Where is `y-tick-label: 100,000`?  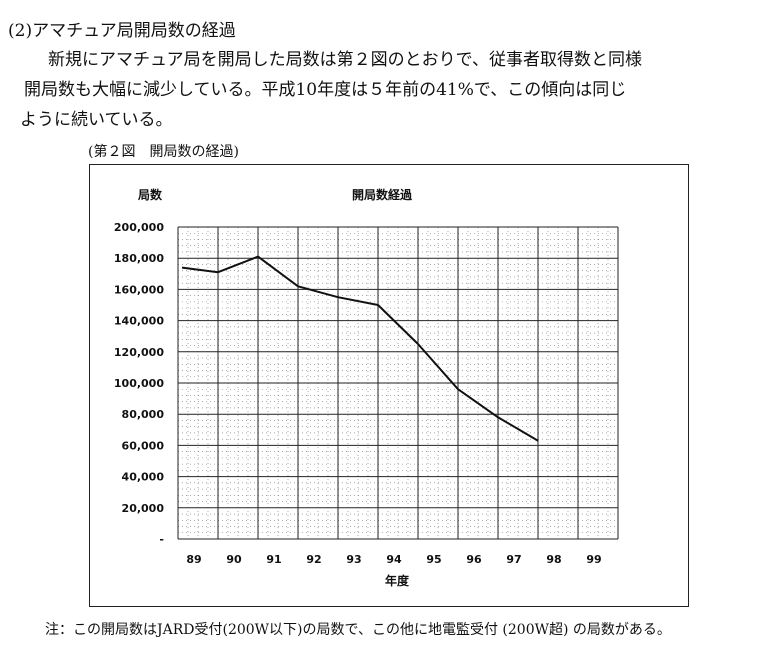
y-tick-label: 100,000 is located at coordinates (139, 383).